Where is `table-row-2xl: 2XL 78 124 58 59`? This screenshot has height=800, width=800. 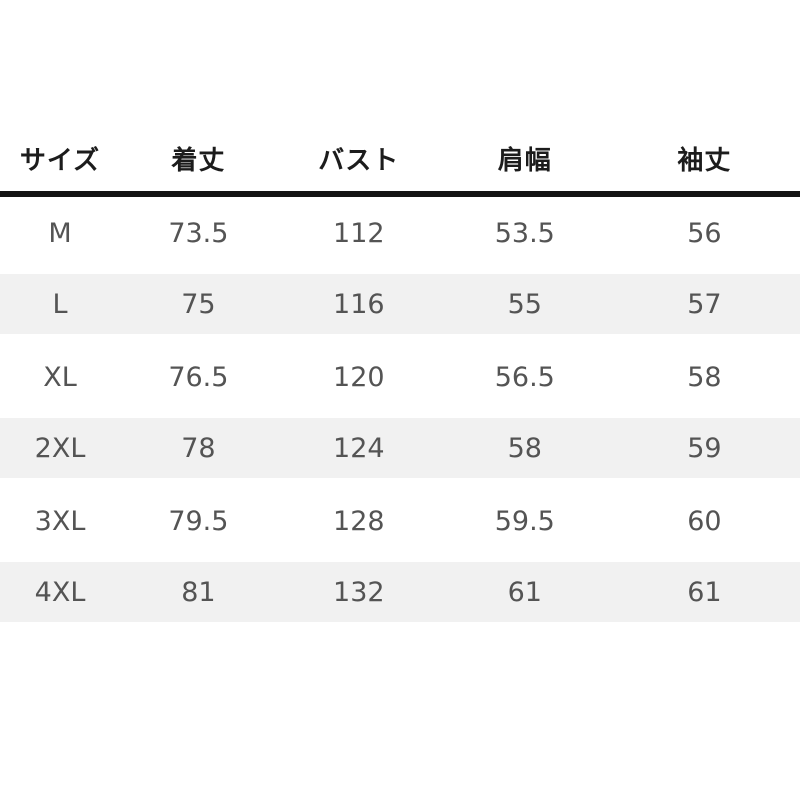 table-row-2xl: 2XL 78 124 58 59 is located at coordinates (400, 449).